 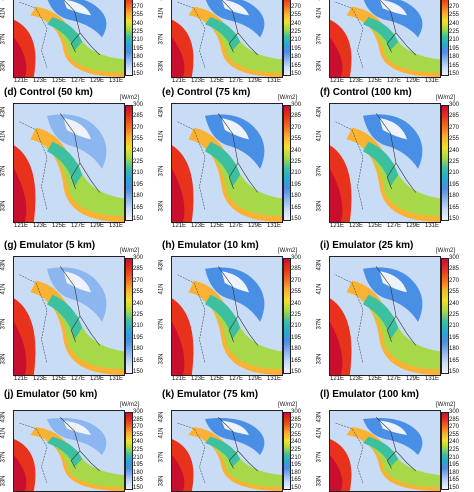 I want to click on panel-title: (h) Emulator (10 km), so click(x=210, y=245).